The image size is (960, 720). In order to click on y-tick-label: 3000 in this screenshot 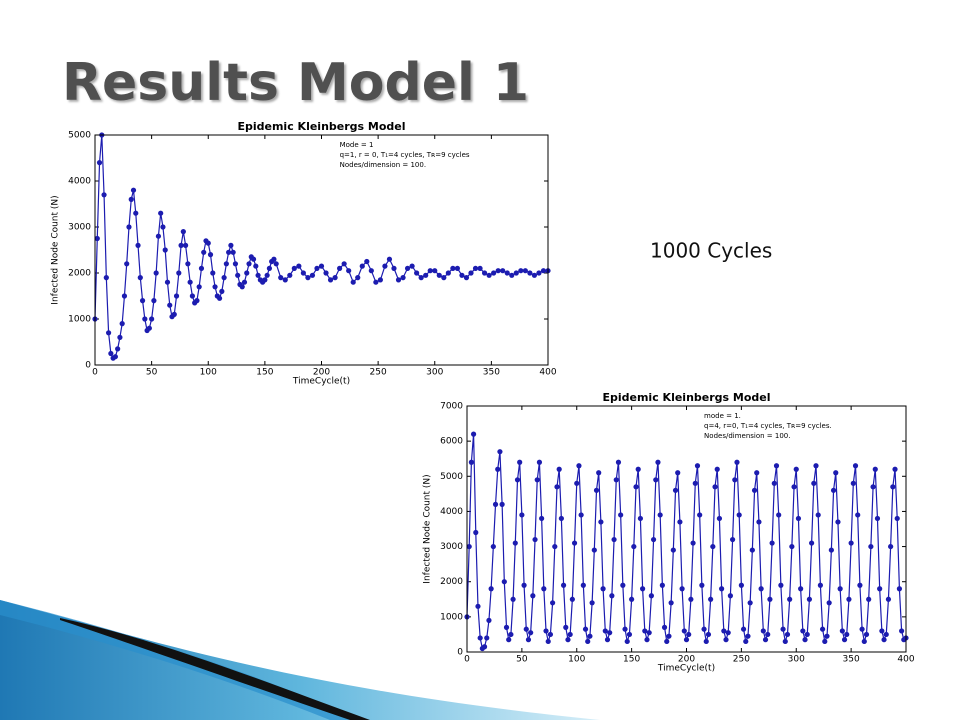, I will do `click(451, 547)`.